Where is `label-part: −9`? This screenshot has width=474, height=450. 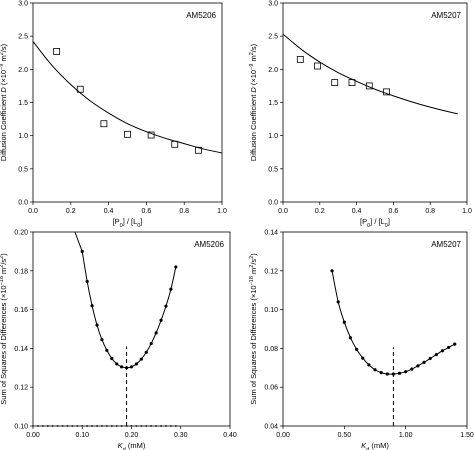
label-part: −9 is located at coordinates (2, 67).